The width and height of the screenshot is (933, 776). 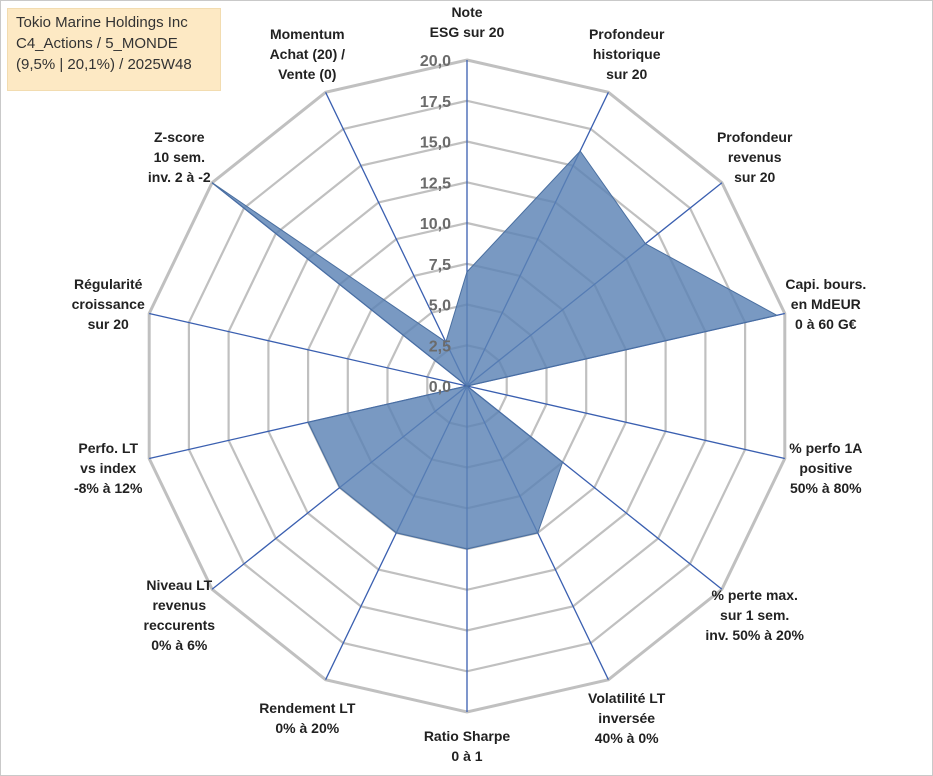 I want to click on tick-label: 12,5, so click(x=435, y=183).